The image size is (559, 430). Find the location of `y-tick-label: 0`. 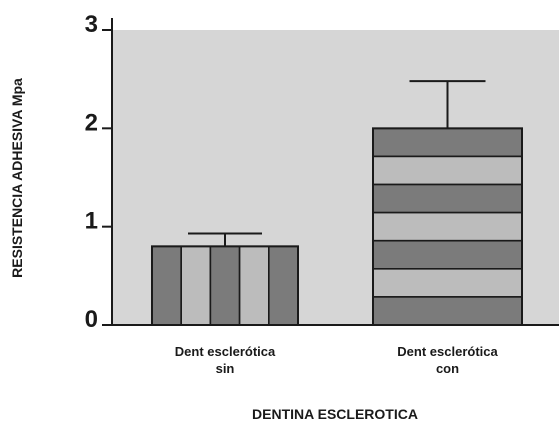

y-tick-label: 0 is located at coordinates (91, 319).